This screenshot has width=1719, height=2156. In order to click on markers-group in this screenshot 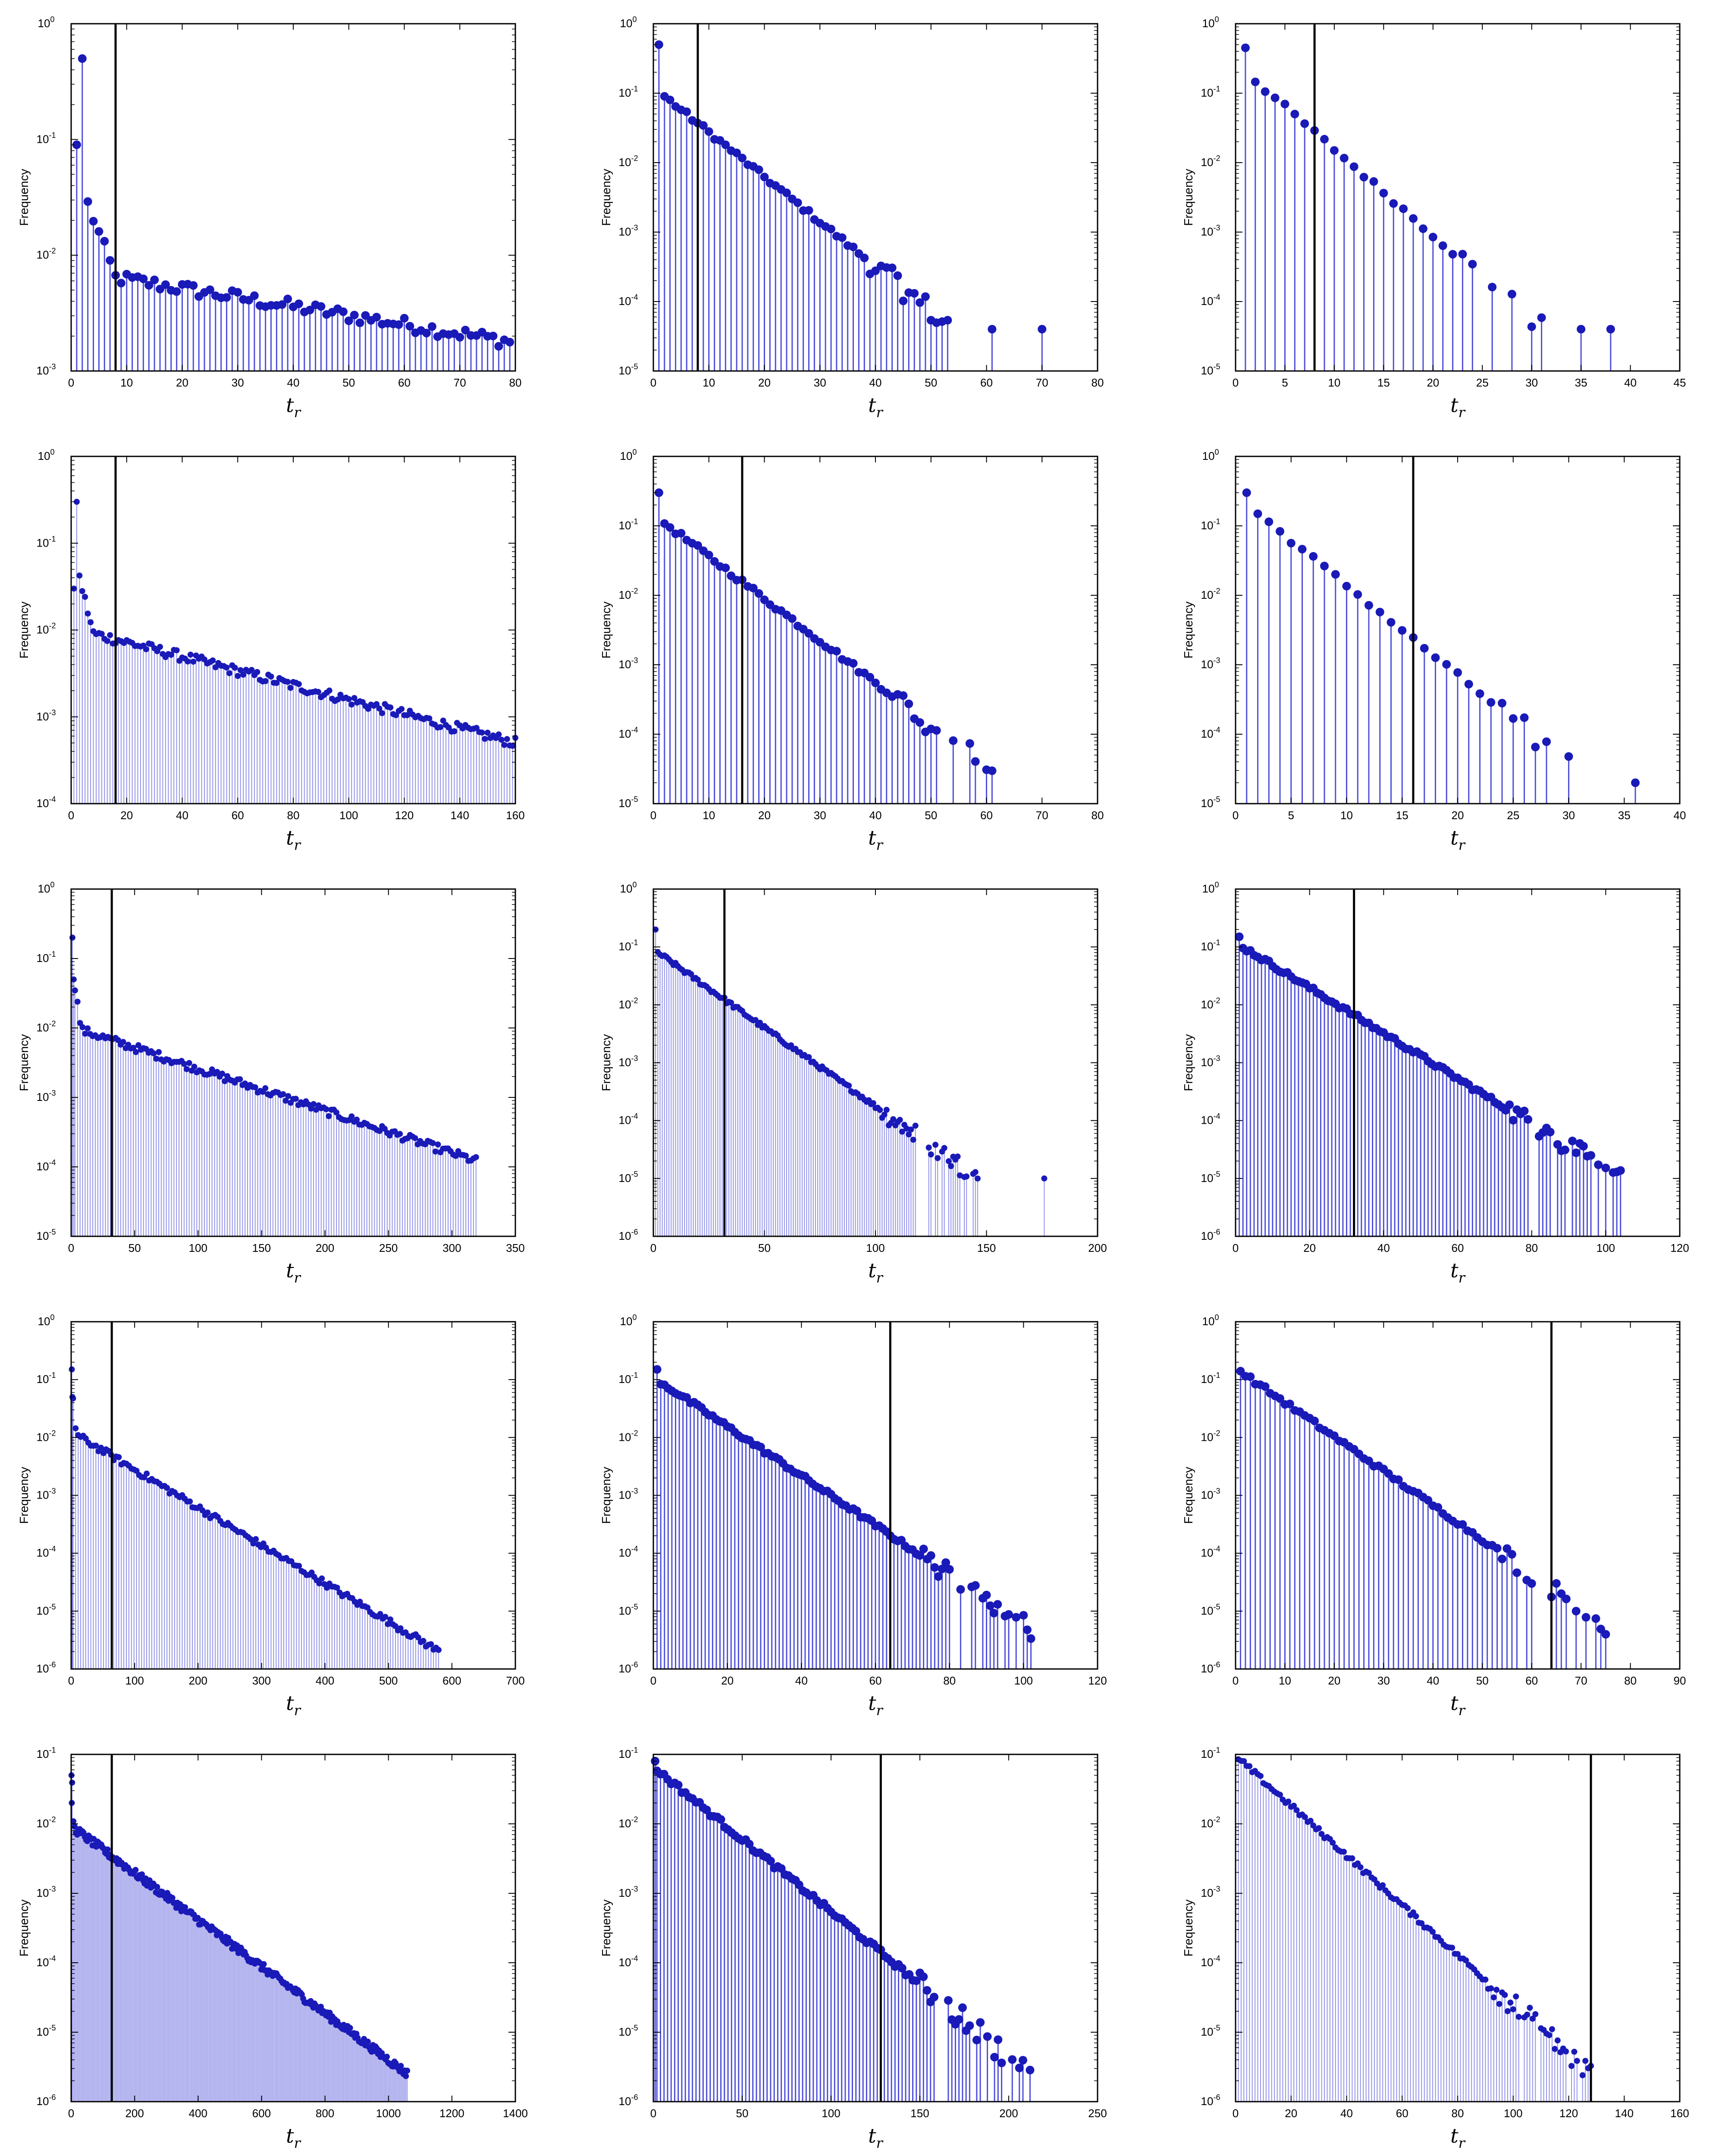, I will do `click(850, 1054)`.